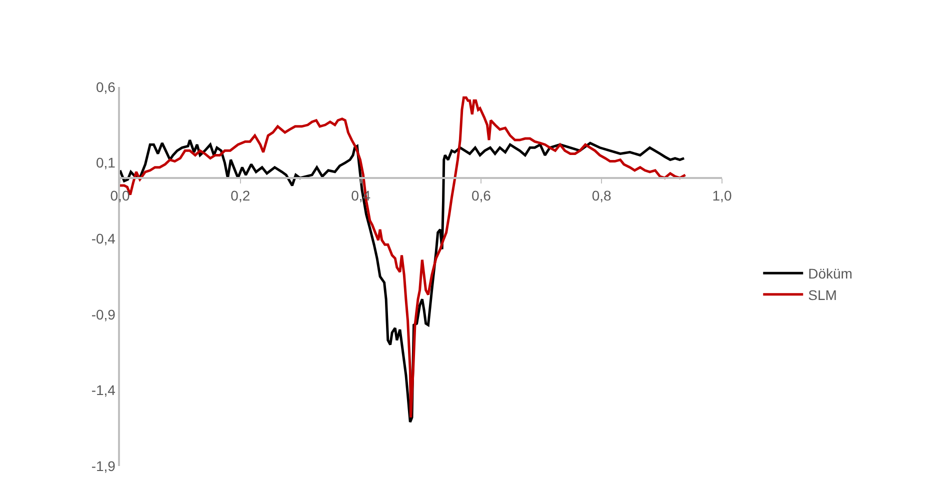 The height and width of the screenshot is (503, 944). What do you see at coordinates (120, 196) in the screenshot?
I see `x-tick-label: 0,0` at bounding box center [120, 196].